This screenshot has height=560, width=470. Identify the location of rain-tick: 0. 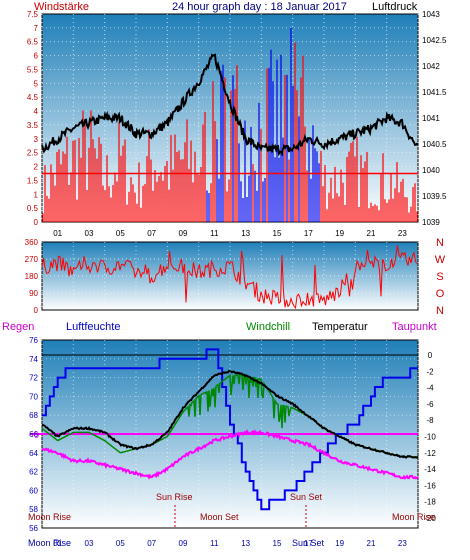
(36, 435).